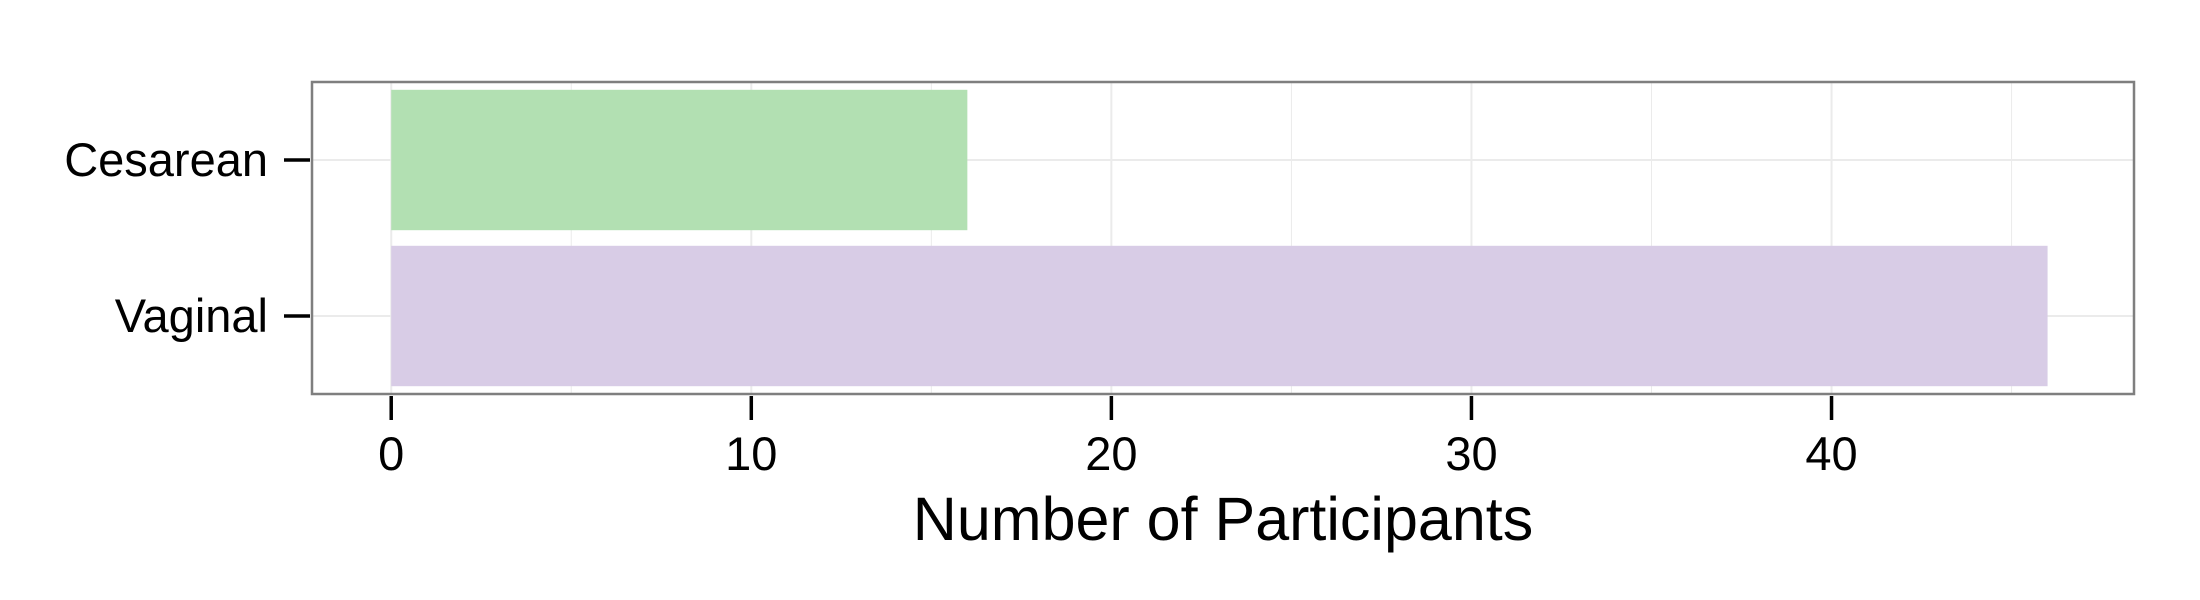 This screenshot has height=600, width=2200. I want to click on x-axis-title: Number of Participants, so click(1223, 519).